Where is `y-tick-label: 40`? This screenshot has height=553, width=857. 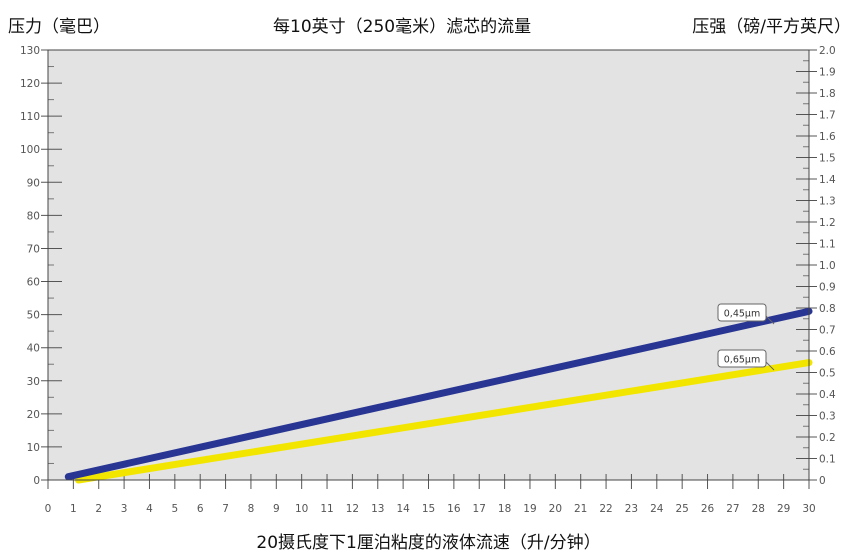 y-tick-label: 40 is located at coordinates (33, 349).